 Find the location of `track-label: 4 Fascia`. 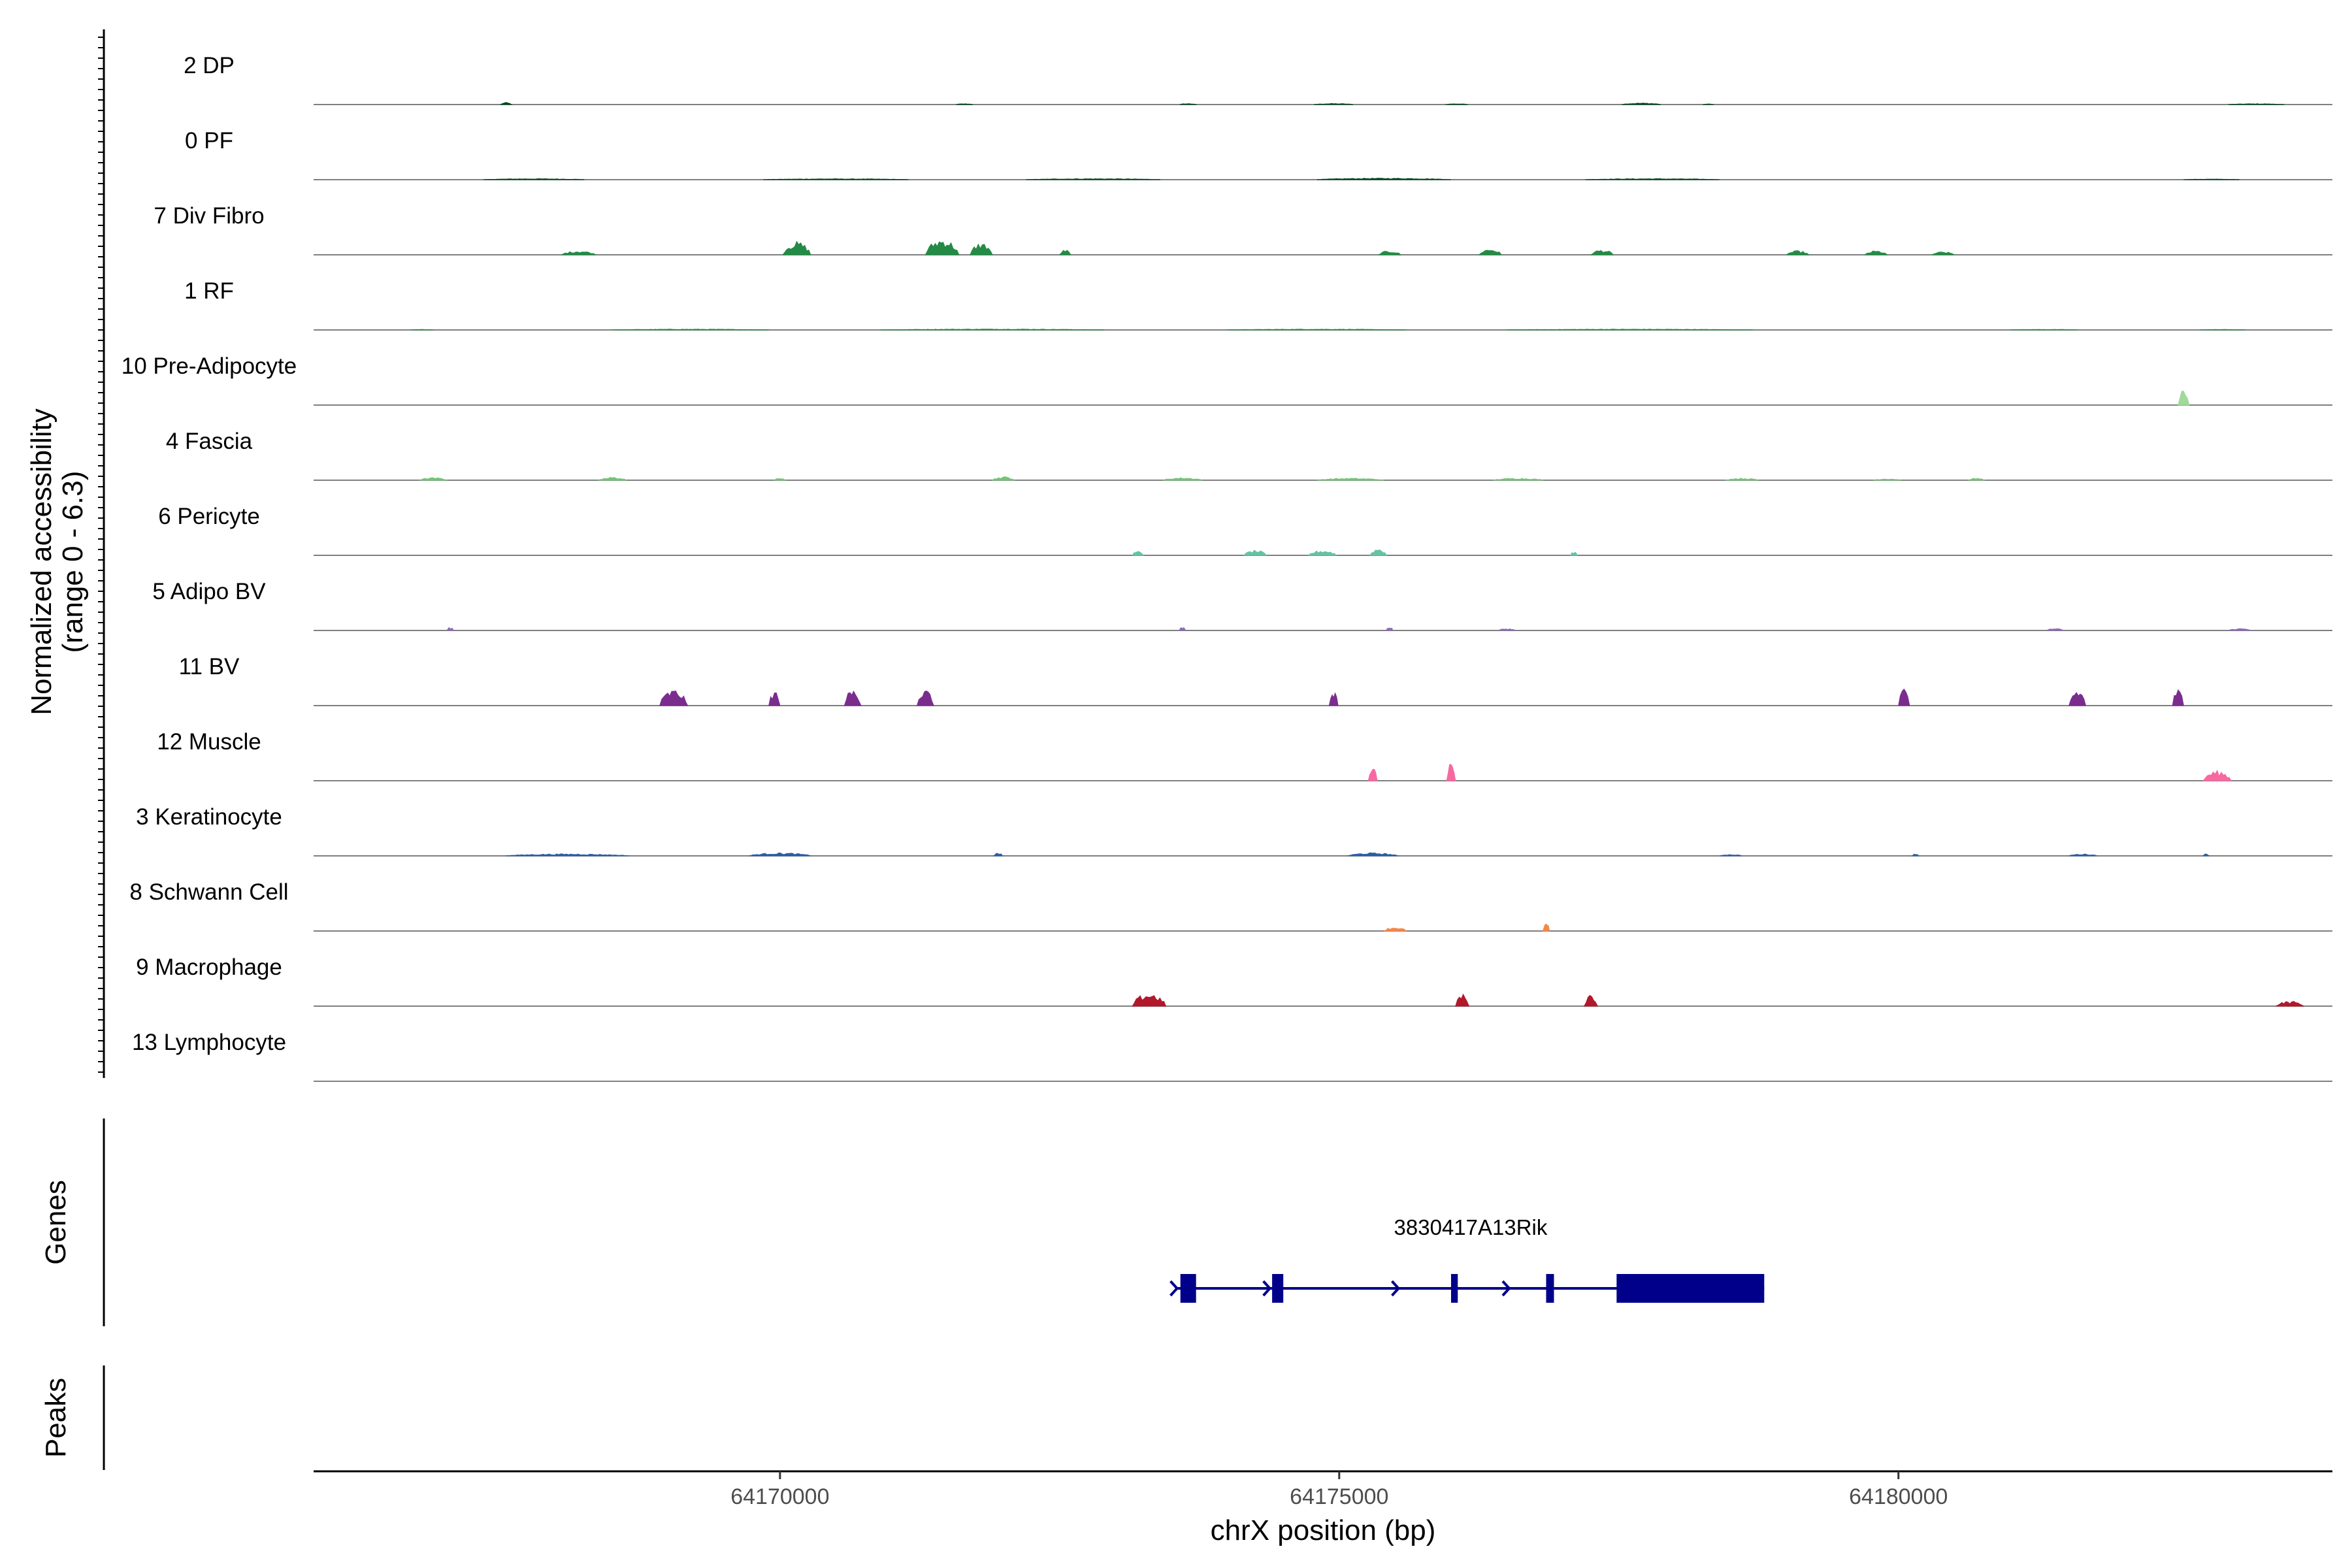

track-label: 4 Fascia is located at coordinates (209, 441).